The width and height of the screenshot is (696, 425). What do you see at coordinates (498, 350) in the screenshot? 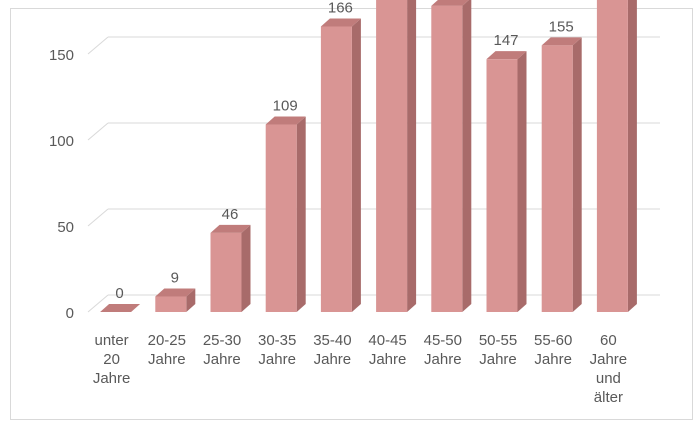
I see `x-tick-label: 50-55 Jahre` at bounding box center [498, 350].